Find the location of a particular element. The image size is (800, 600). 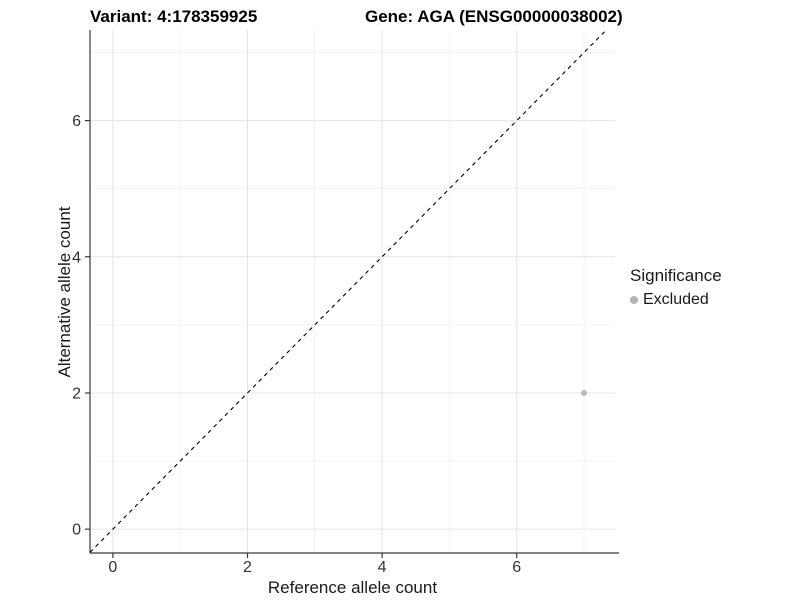

y-tick-label: 4 is located at coordinates (76, 257).